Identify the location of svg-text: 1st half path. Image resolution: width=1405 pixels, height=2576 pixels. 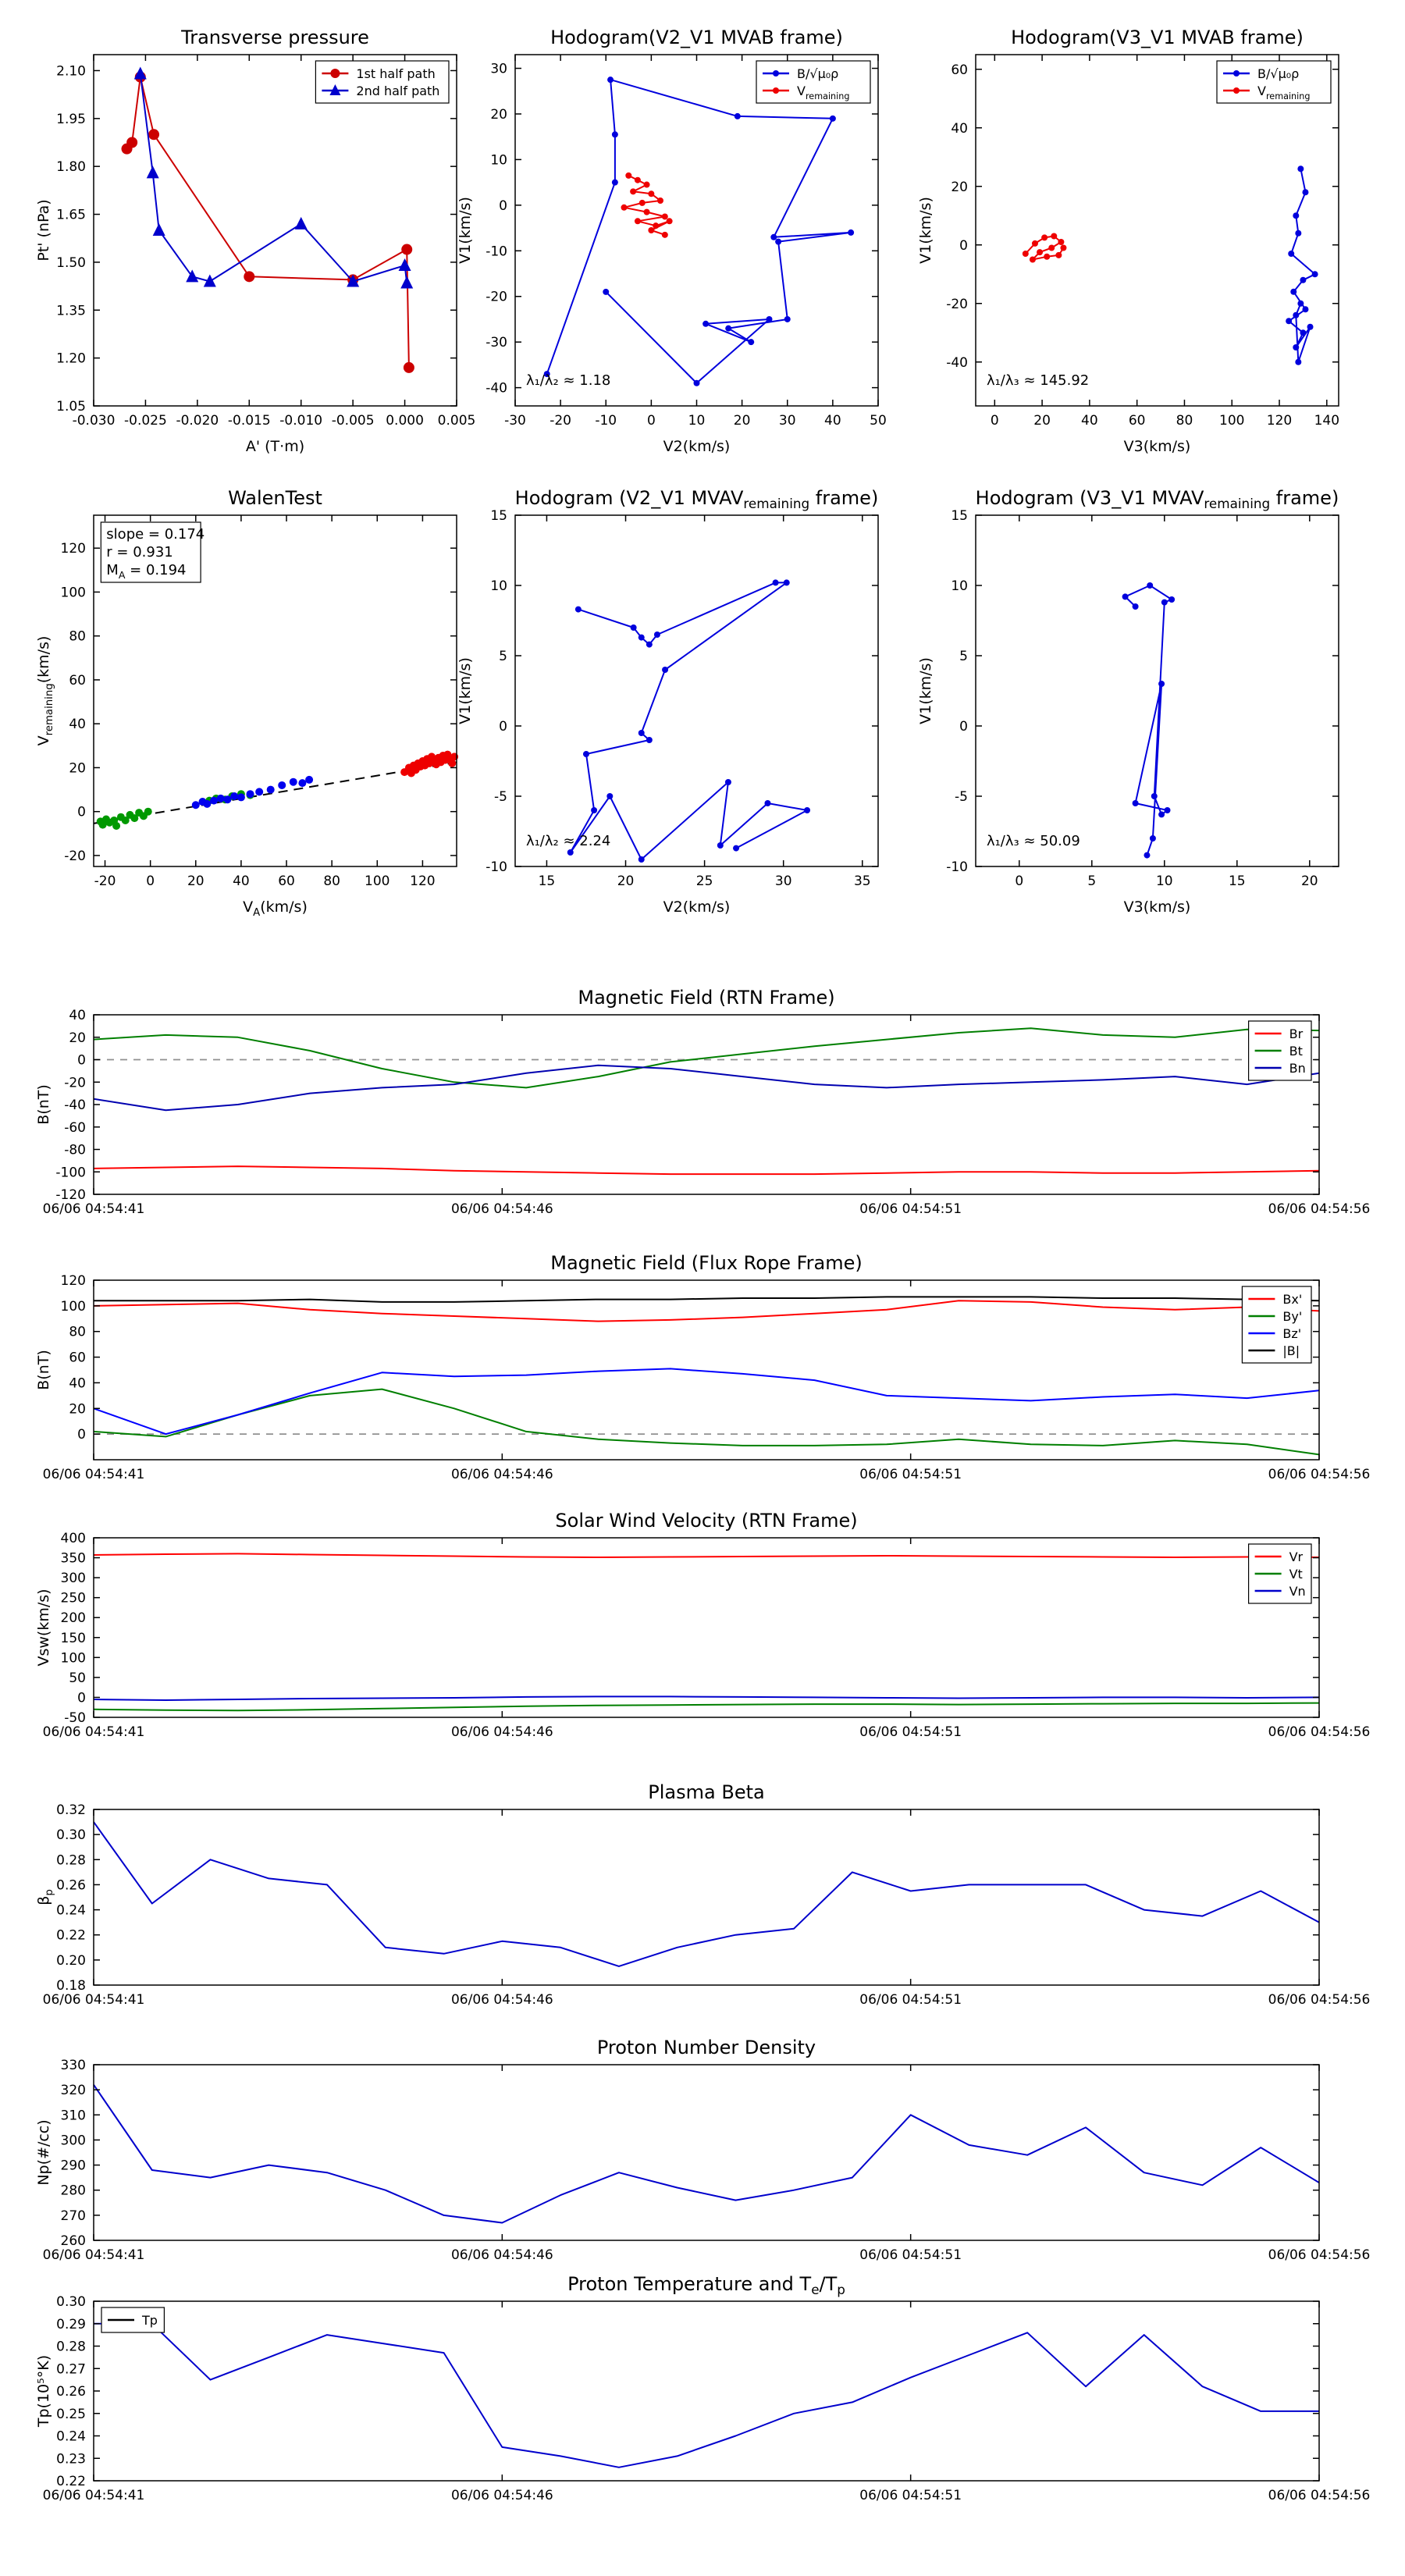
(395, 73).